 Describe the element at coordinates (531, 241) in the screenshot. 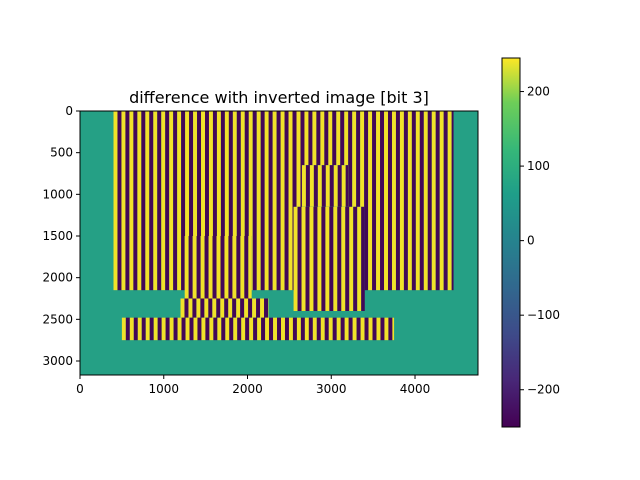

I see `colorbar-tick-label: 0` at that location.